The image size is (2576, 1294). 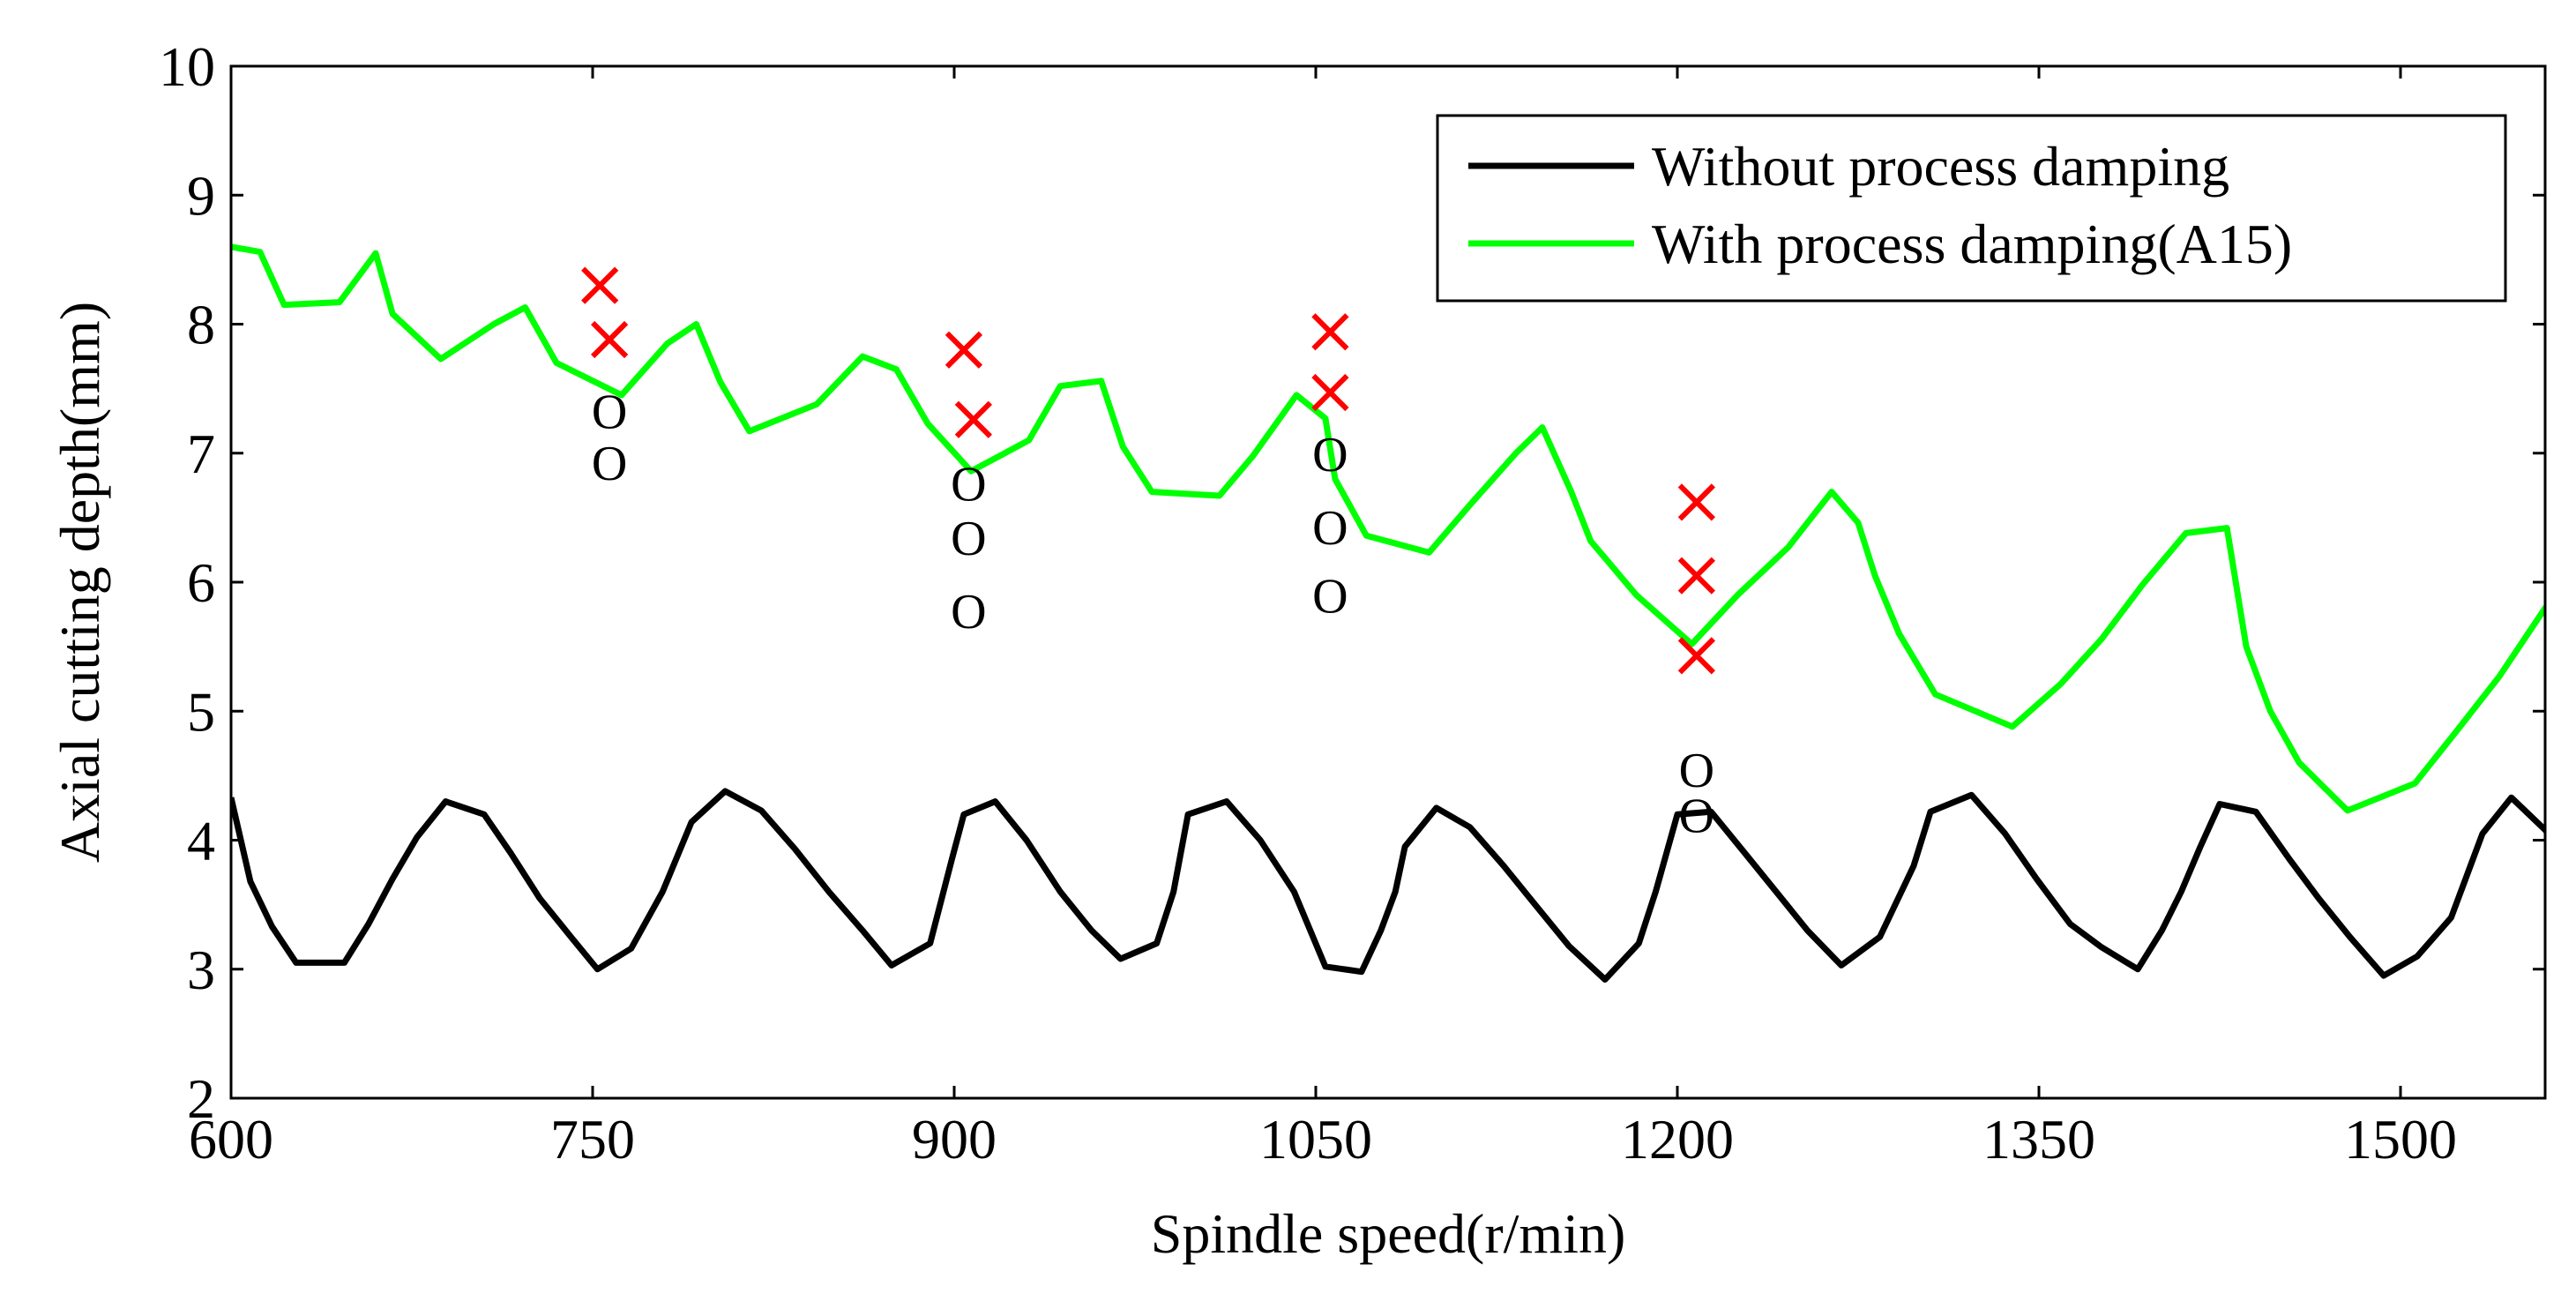 I want to click on x-tick-label: 1200, so click(x=1677, y=1140).